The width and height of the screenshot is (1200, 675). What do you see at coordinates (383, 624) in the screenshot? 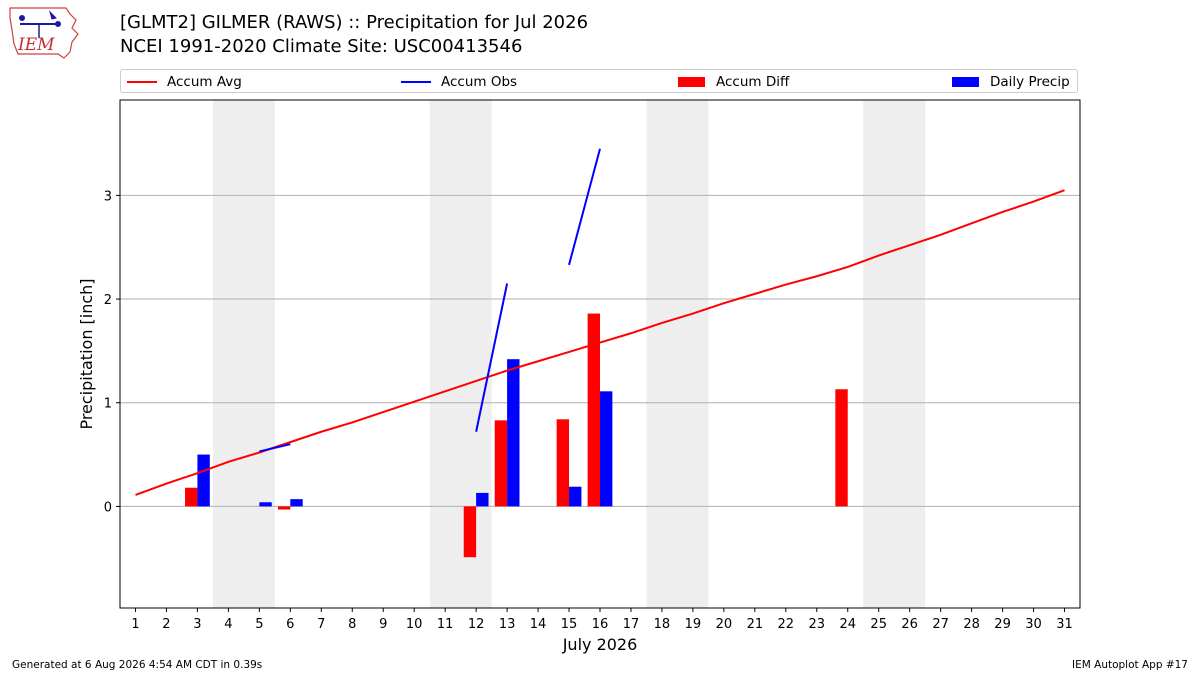
I see `x-tick-label: 9` at bounding box center [383, 624].